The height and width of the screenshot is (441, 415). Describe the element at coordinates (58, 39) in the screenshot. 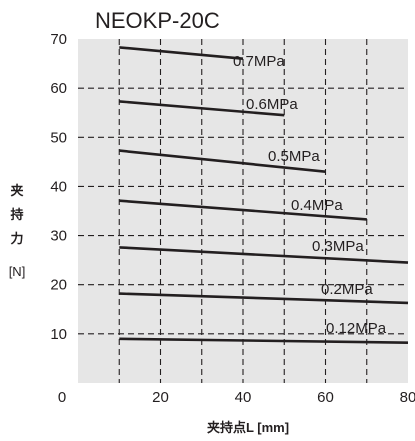

I see `y-tick-label: 70` at that location.